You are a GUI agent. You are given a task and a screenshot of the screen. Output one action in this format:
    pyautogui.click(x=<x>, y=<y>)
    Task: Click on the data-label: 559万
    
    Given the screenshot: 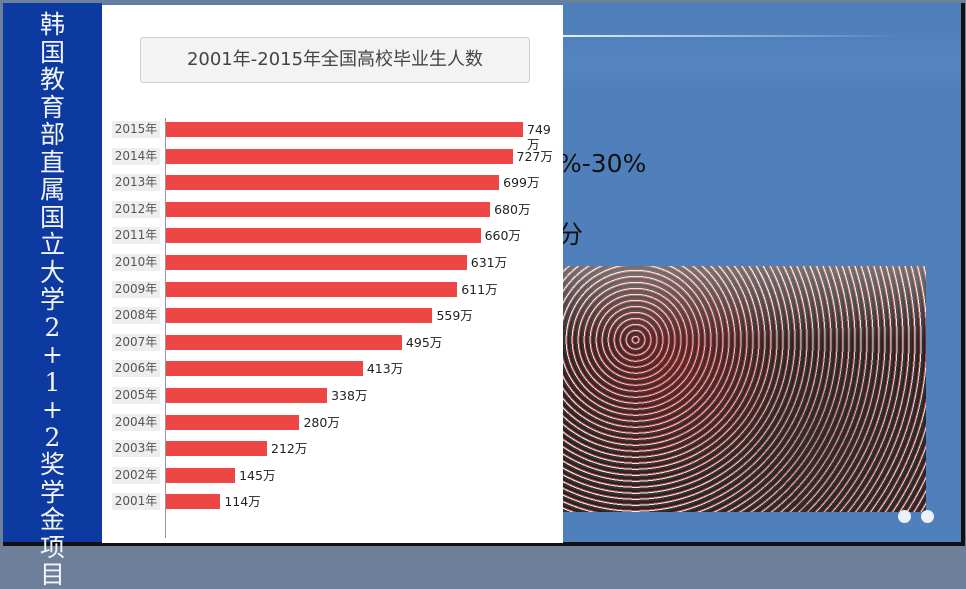 What is the action you would take?
    pyautogui.click(x=454, y=316)
    